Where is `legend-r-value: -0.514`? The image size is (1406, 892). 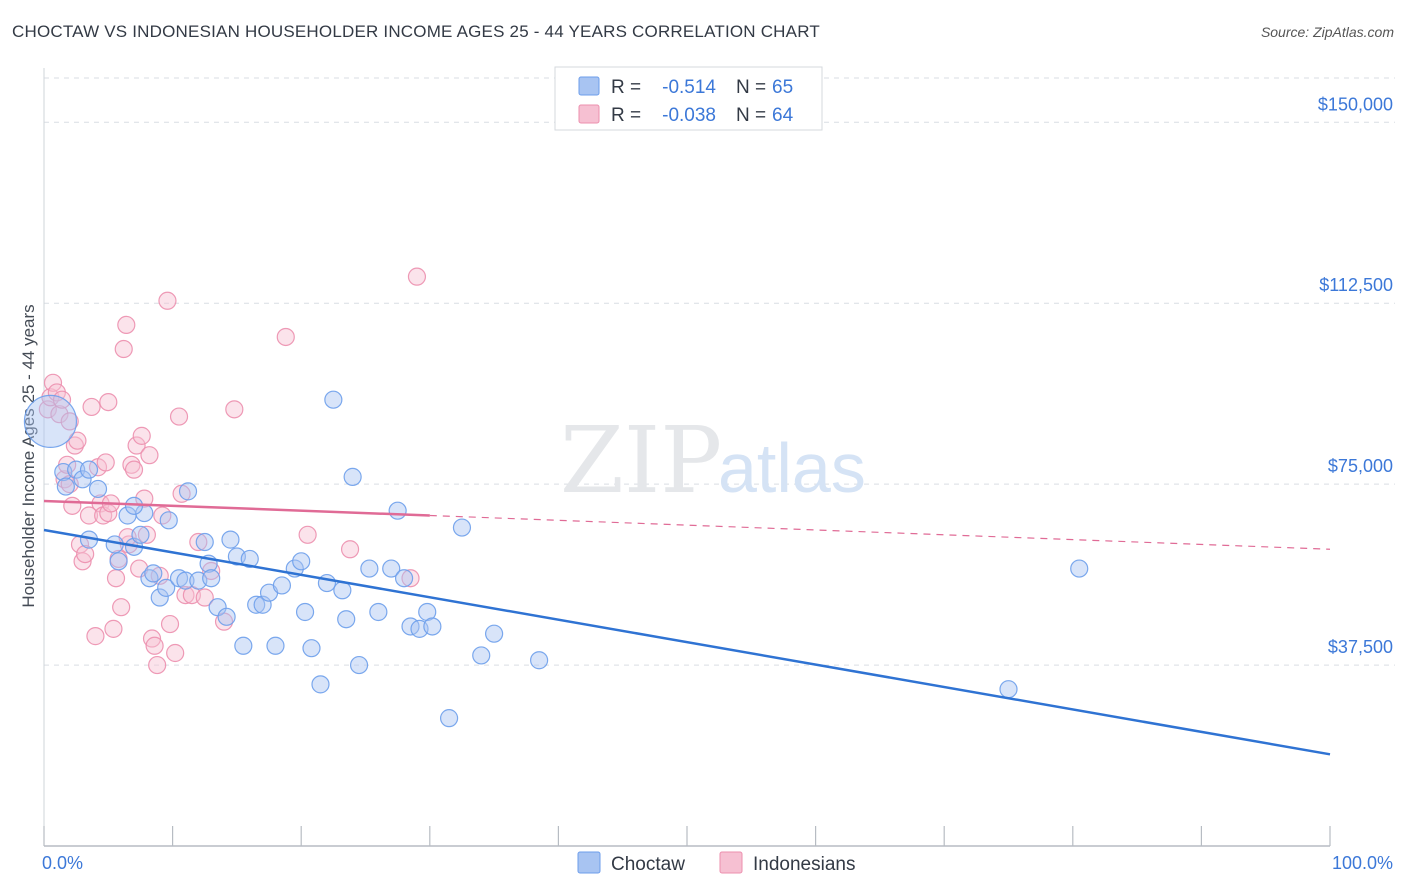
legend-r-value: -0.514 is located at coordinates (689, 87).